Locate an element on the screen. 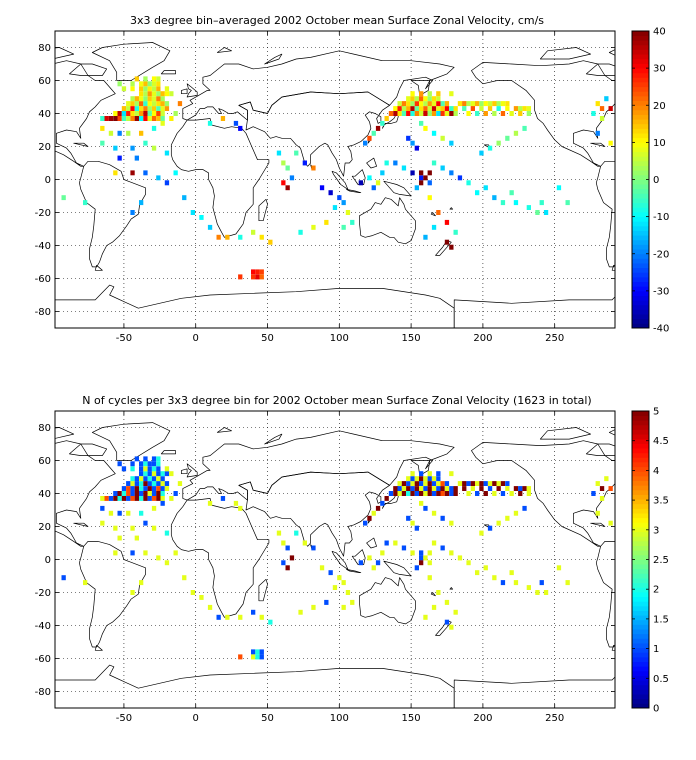 This screenshot has height=760, width=696. colorbar-tick-label: 5 is located at coordinates (656, 412).